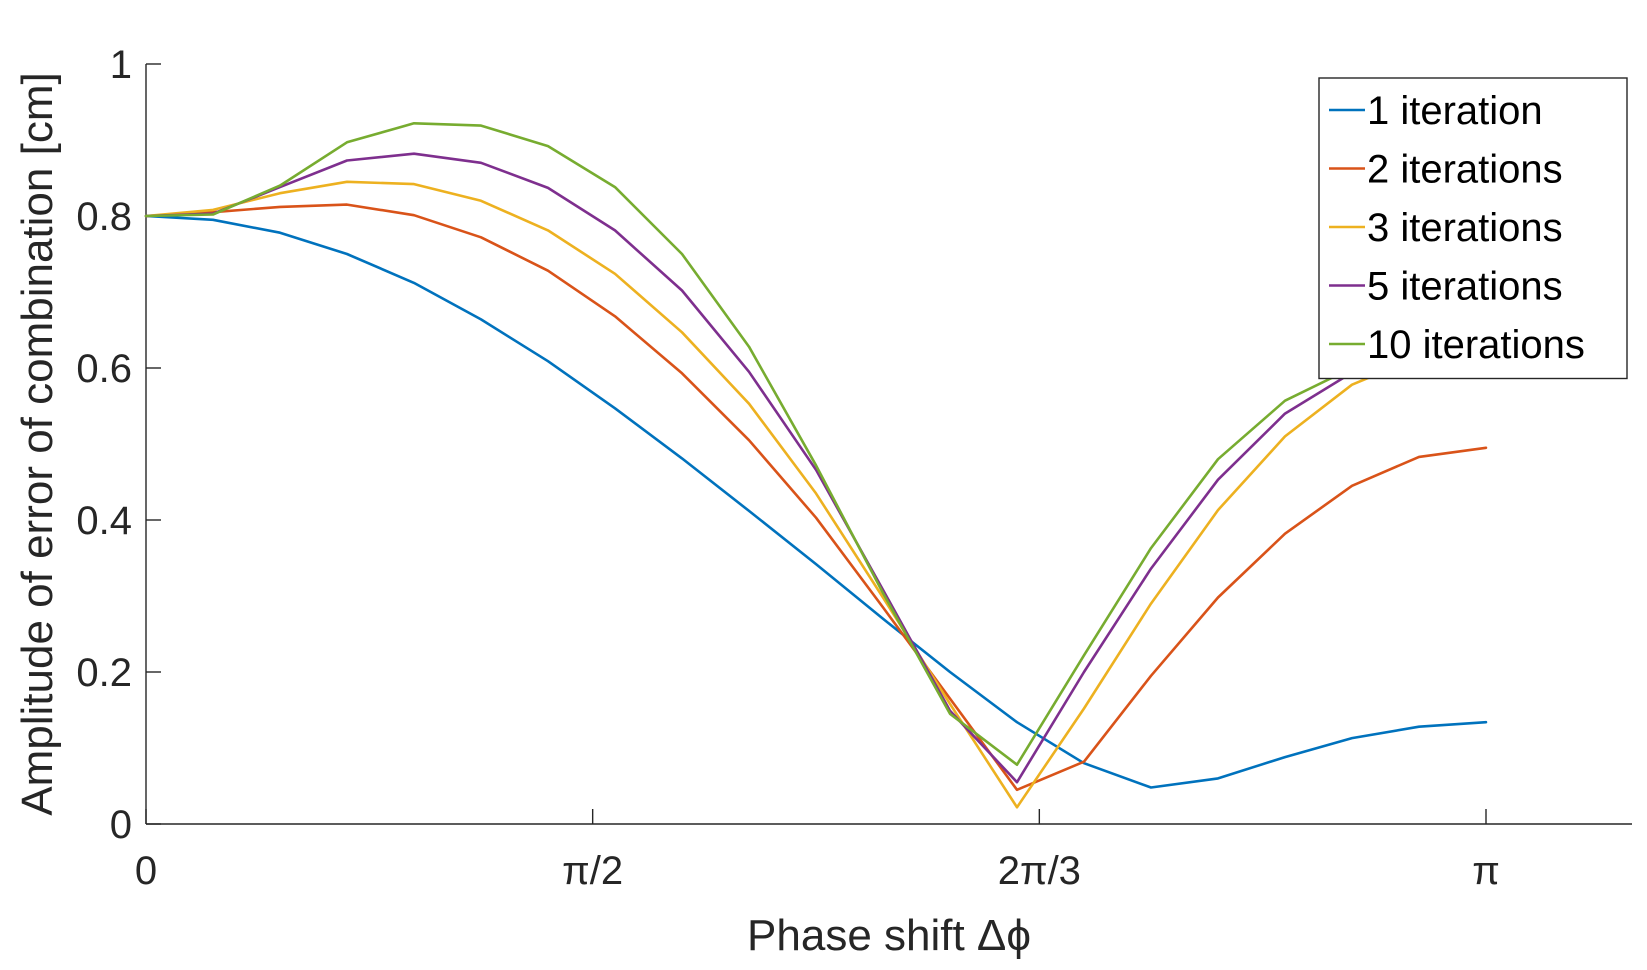 The image size is (1647, 970). I want to click on legend-label-5-iterations: 5 iterations, so click(1465, 287).